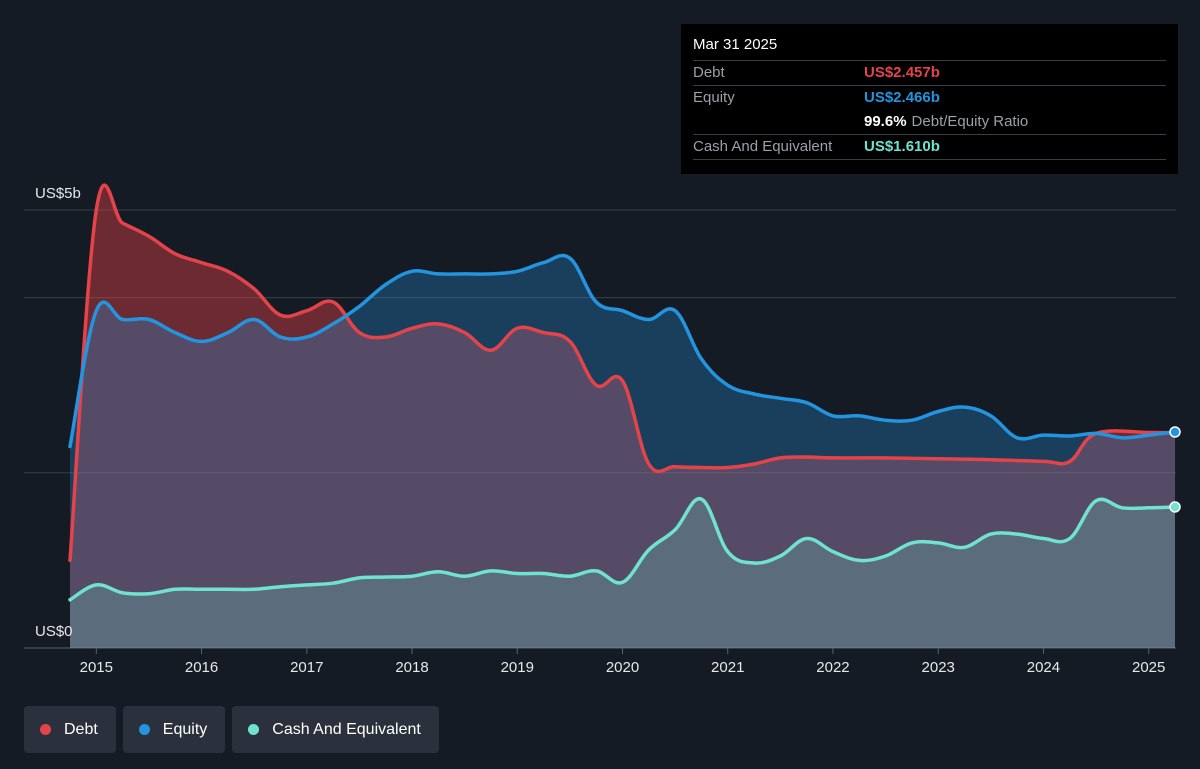 Image resolution: width=1200 pixels, height=769 pixels. What do you see at coordinates (254, 729) in the screenshot?
I see `cash-dot-icon` at bounding box center [254, 729].